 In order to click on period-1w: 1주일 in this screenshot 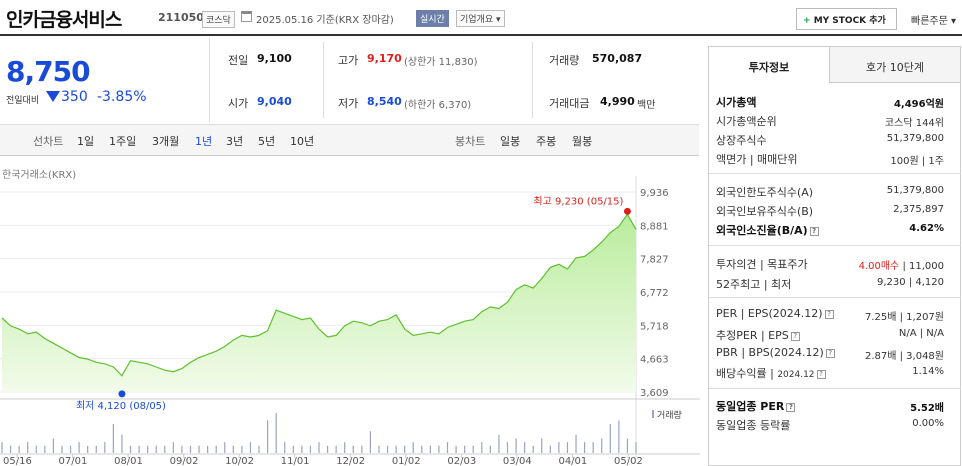, I will do `click(123, 141)`.